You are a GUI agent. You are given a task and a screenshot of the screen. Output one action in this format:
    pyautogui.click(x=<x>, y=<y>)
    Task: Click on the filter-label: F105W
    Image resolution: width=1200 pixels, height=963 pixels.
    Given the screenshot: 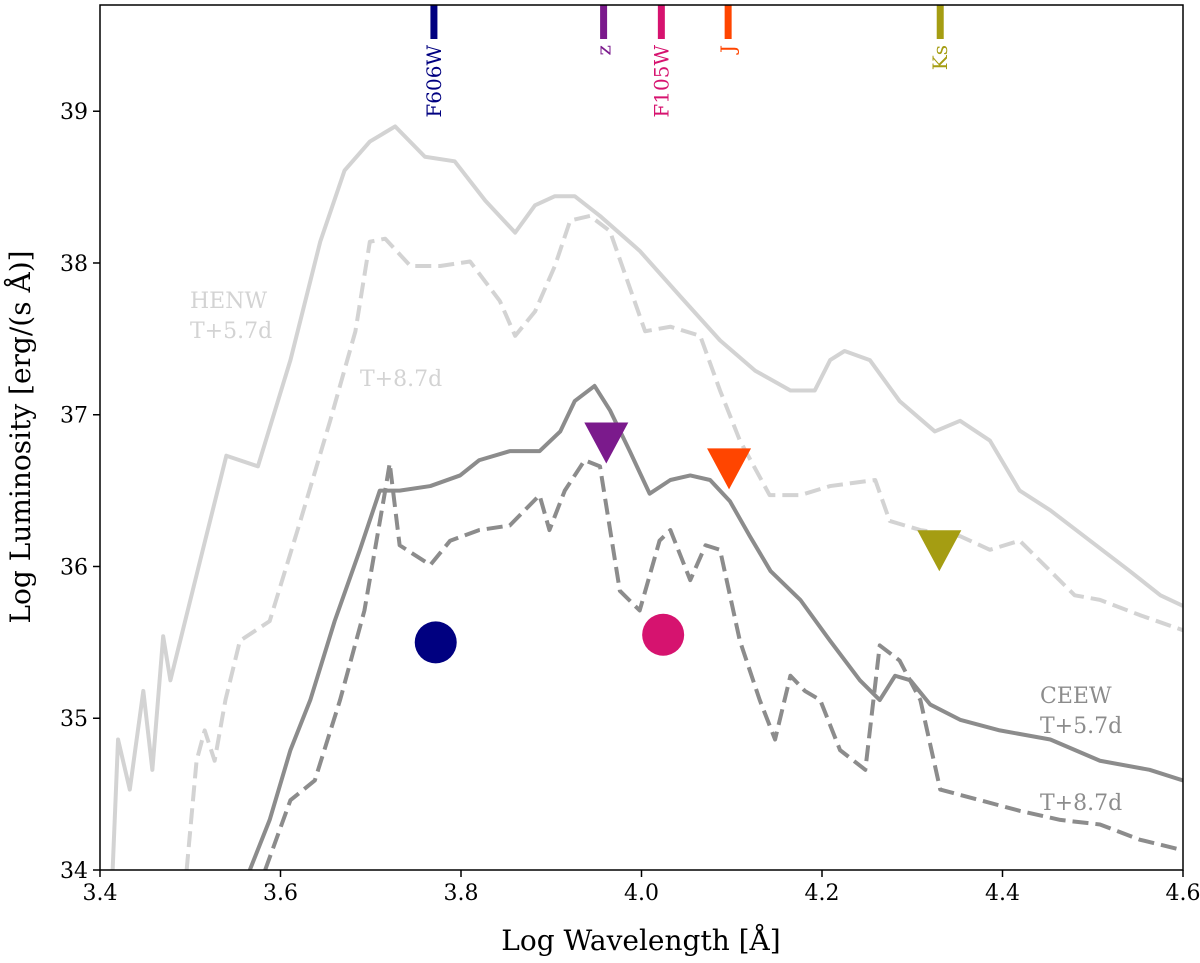 What is the action you would take?
    pyautogui.click(x=661, y=81)
    